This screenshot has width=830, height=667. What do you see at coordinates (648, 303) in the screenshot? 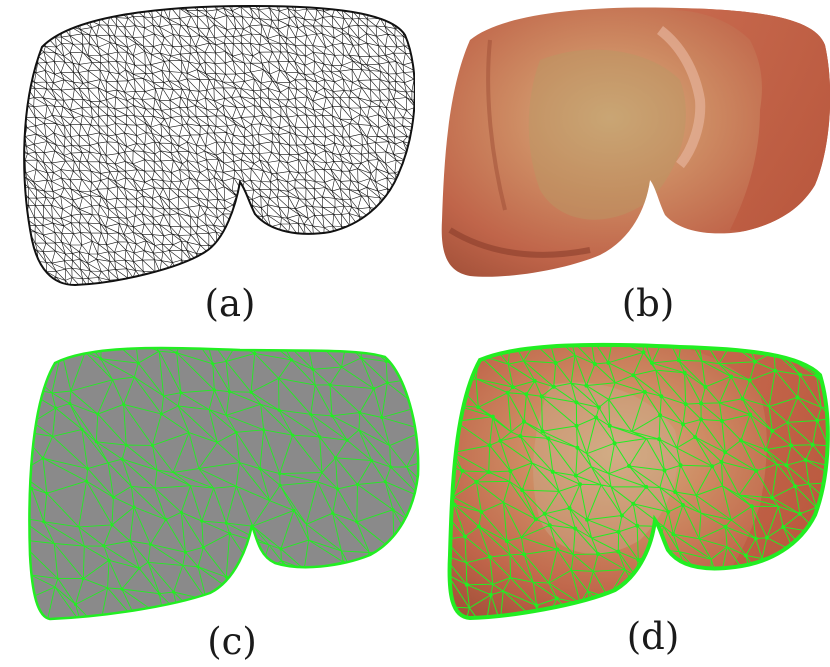
I see `caption-b: (b)` at bounding box center [648, 303].